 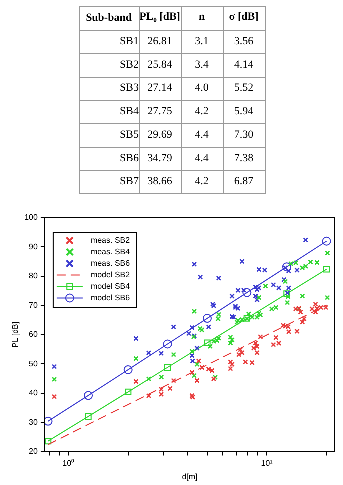 What do you see at coordinates (244, 182) in the screenshot?
I see `data-label: 6.87` at bounding box center [244, 182].